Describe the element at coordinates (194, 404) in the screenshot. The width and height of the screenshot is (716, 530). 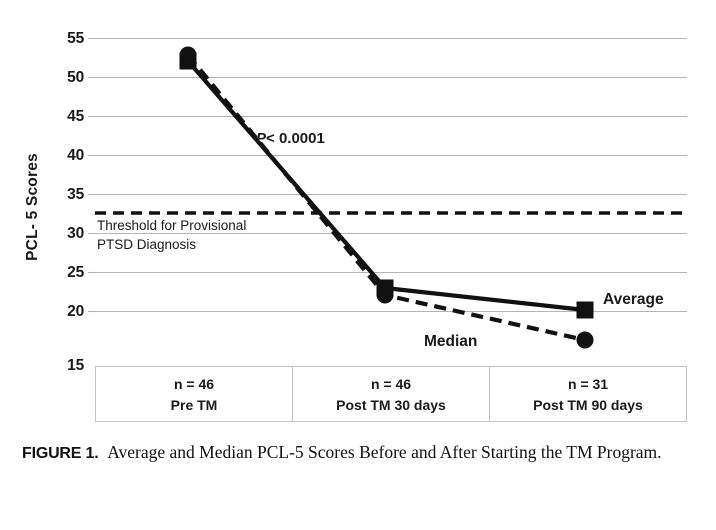
I see `x-category-name-1: Pre TM` at that location.